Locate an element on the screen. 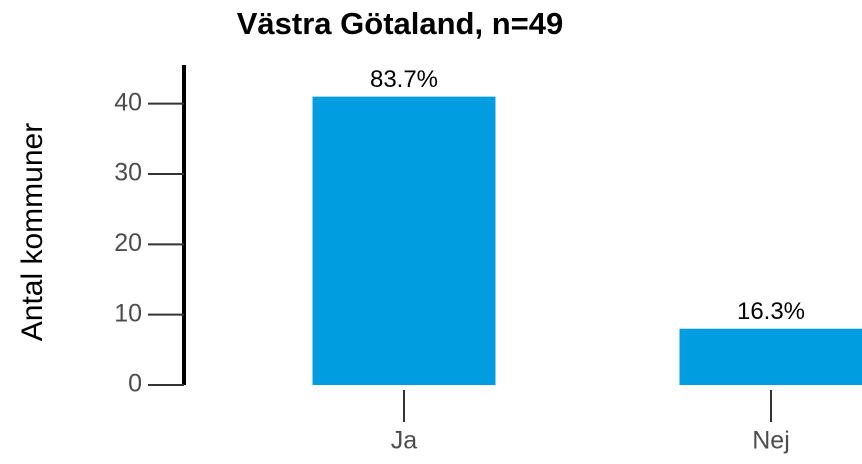 The image size is (862, 464). value-label: 83.7% is located at coordinates (404, 79).